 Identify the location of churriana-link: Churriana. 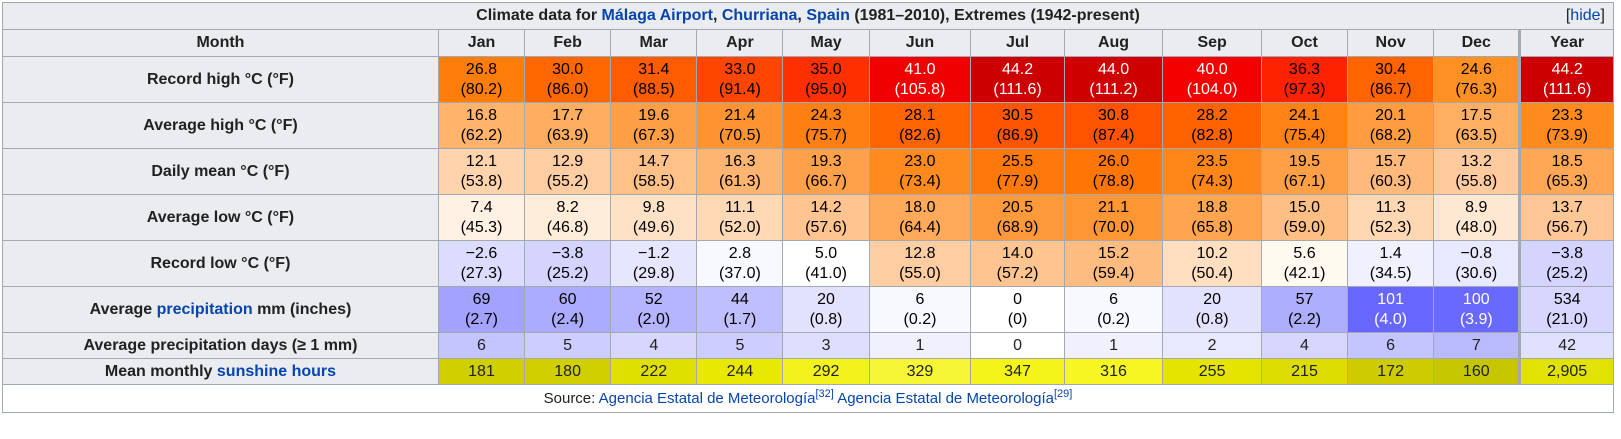
(759, 15).